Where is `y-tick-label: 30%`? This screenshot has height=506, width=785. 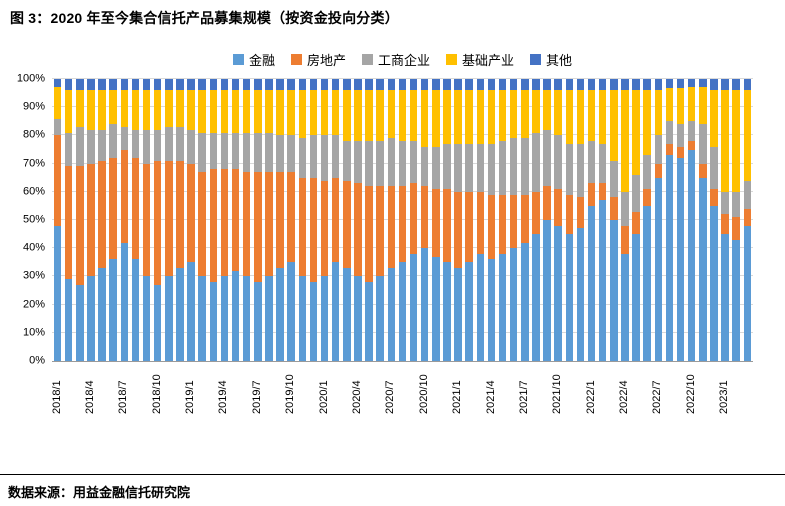 y-tick-label: 30% is located at coordinates (33, 275).